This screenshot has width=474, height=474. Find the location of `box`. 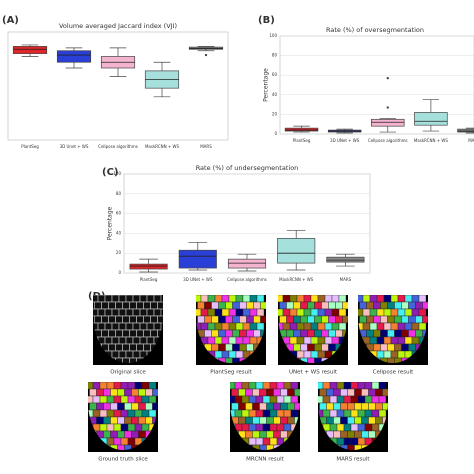

box is located at coordinates (296, 251).